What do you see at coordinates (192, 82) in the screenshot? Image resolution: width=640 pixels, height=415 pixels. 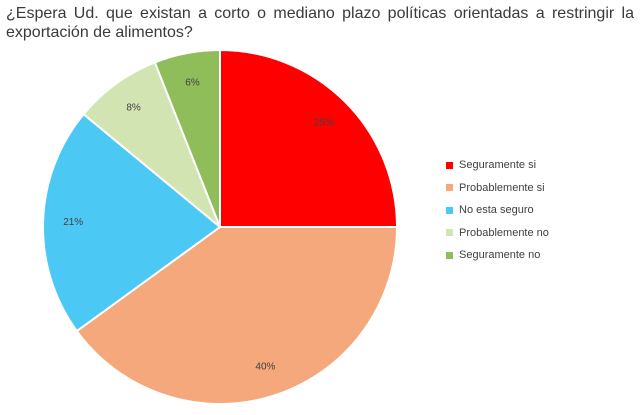 I see `data-label-seguramente-no: 6%` at bounding box center [192, 82].